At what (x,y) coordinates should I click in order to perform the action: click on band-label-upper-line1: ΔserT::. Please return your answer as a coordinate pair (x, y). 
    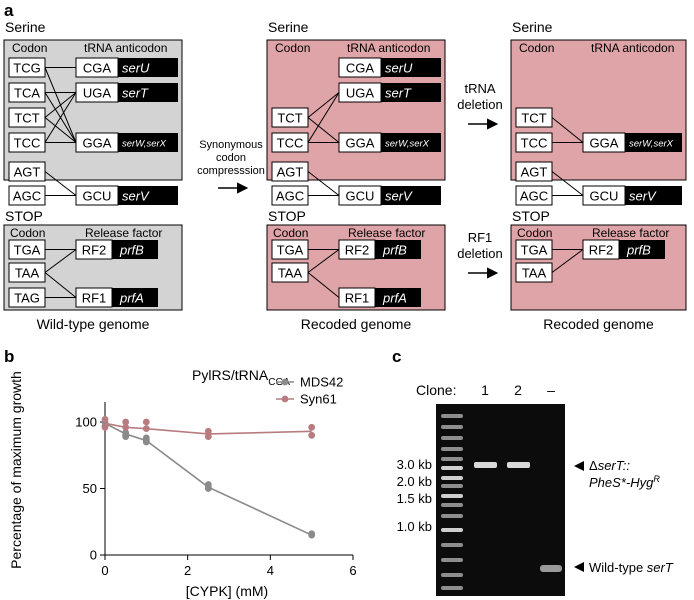
    Looking at the image, I should click on (609, 465).